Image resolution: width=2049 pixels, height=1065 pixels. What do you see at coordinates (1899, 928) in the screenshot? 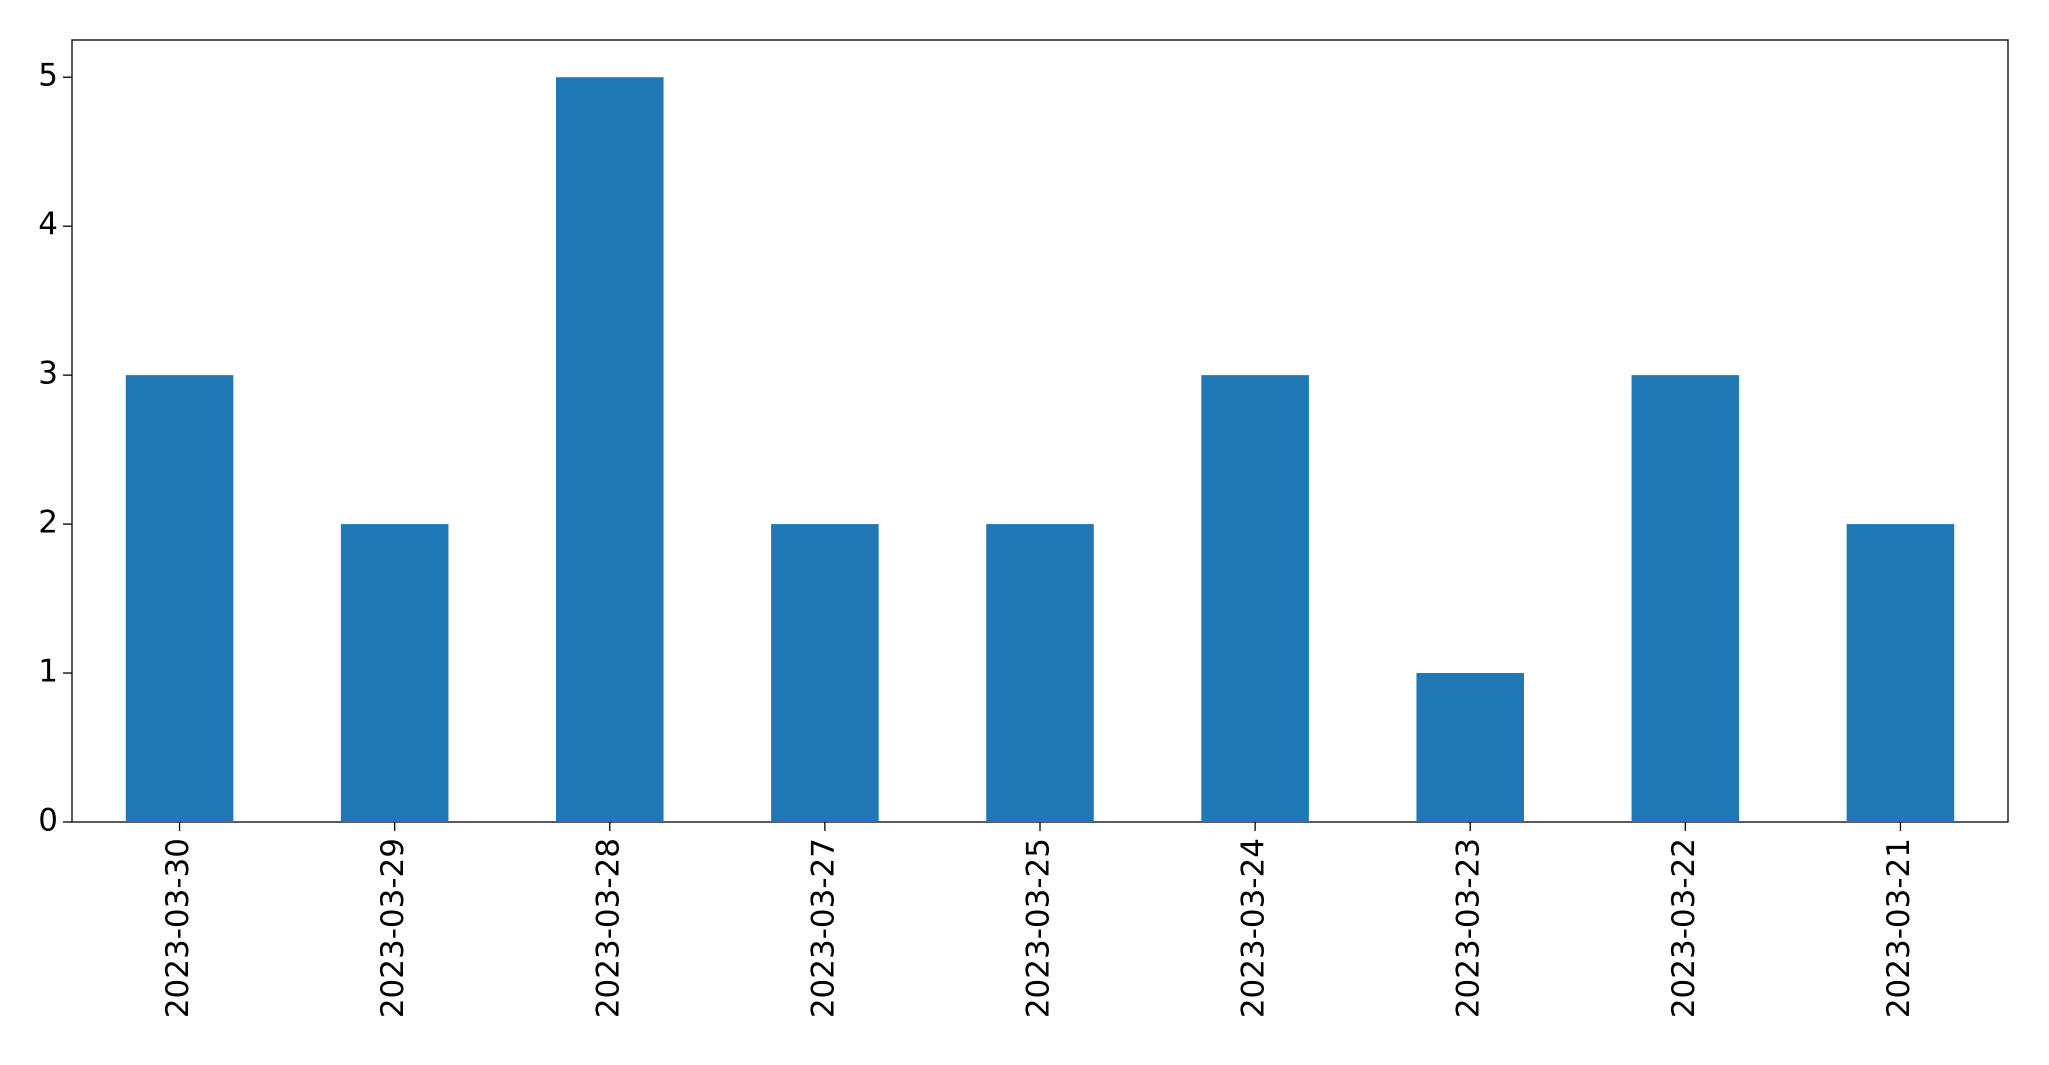
I see `x-tick-label: 2023-03-21` at bounding box center [1899, 928].